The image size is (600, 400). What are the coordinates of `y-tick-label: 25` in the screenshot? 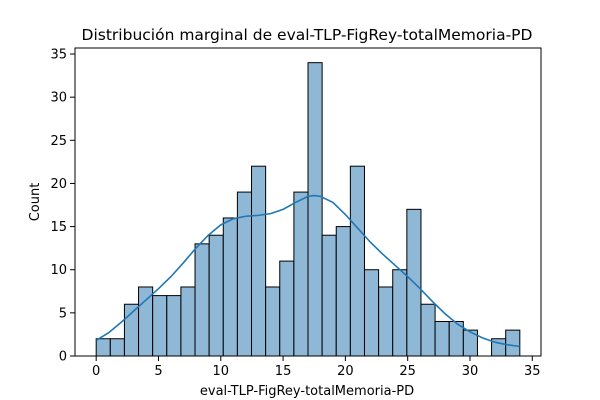 It's located at (58, 141).